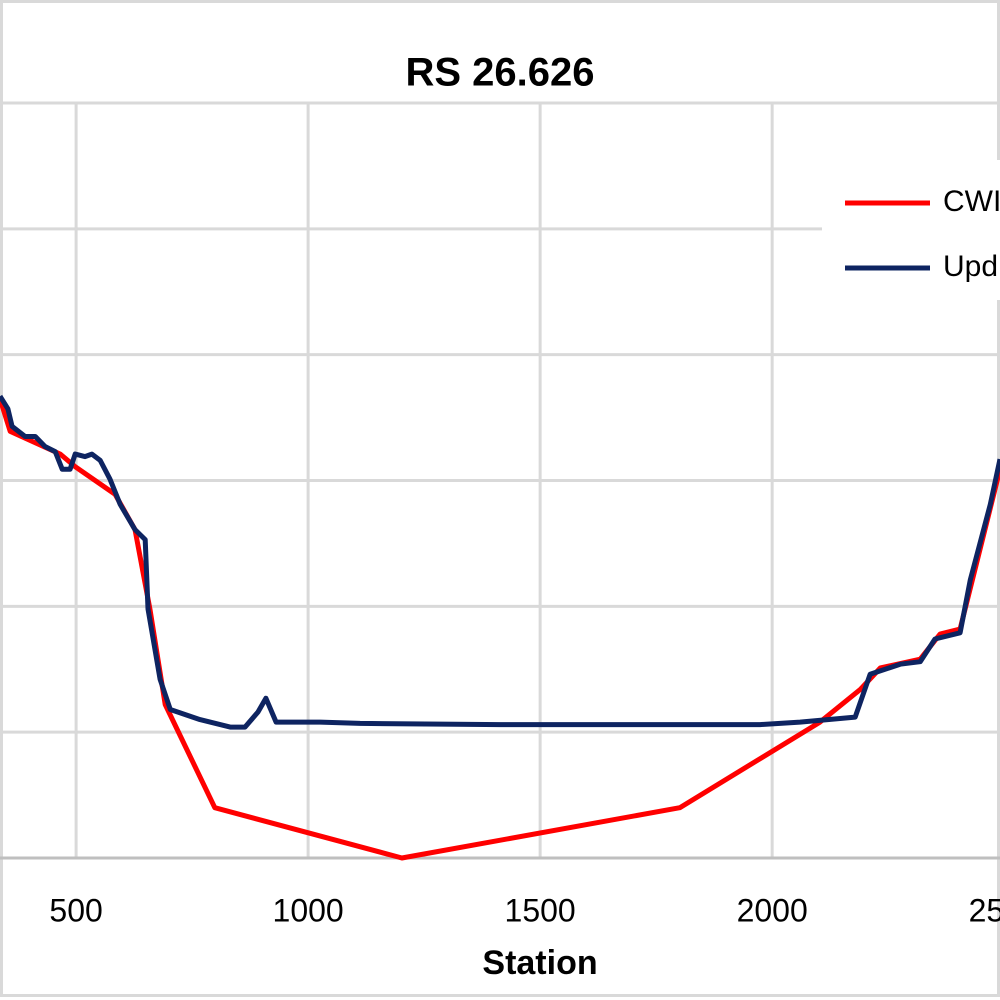 The width and height of the screenshot is (1000, 1000). What do you see at coordinates (499, 73) in the screenshot?
I see `chart-title: RS 26.626` at bounding box center [499, 73].